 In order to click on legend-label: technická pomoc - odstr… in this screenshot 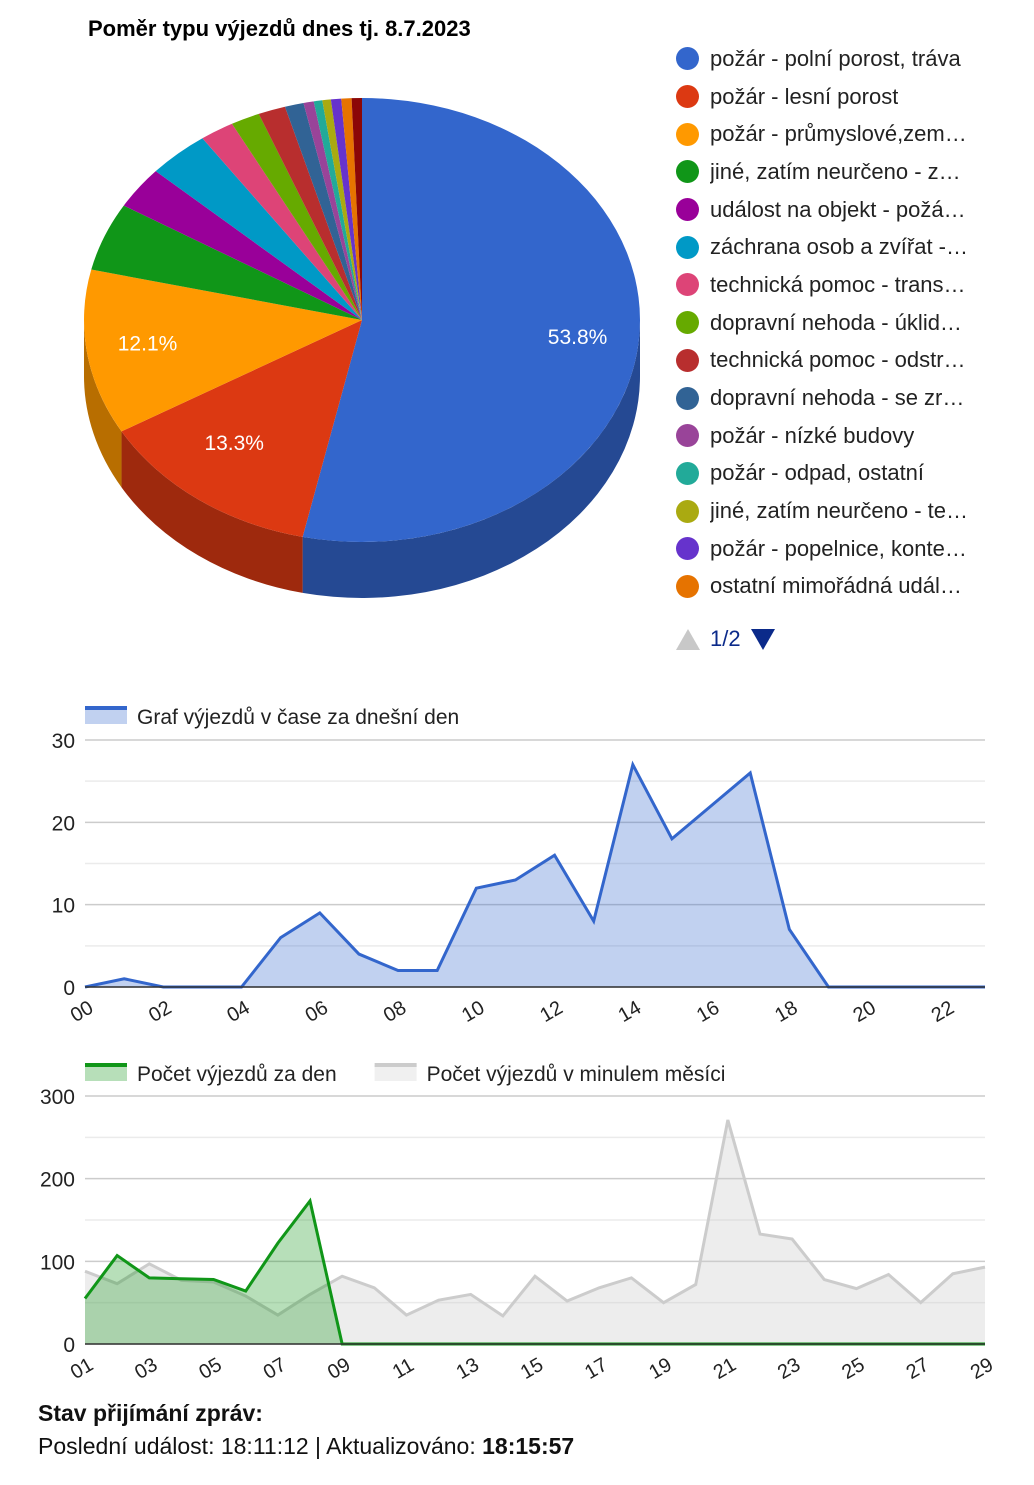, I will do `click(838, 360)`.